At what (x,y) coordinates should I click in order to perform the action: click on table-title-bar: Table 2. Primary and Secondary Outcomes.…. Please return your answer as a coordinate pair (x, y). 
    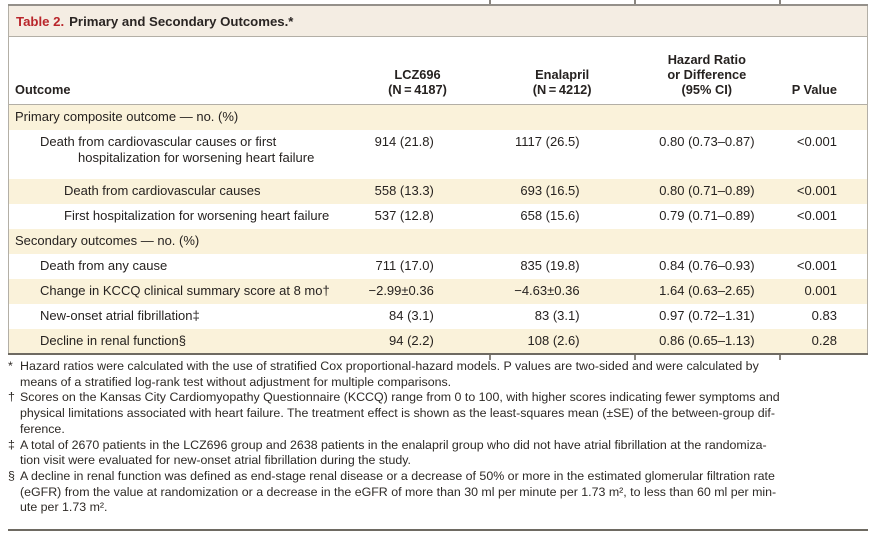
    Looking at the image, I should click on (438, 21).